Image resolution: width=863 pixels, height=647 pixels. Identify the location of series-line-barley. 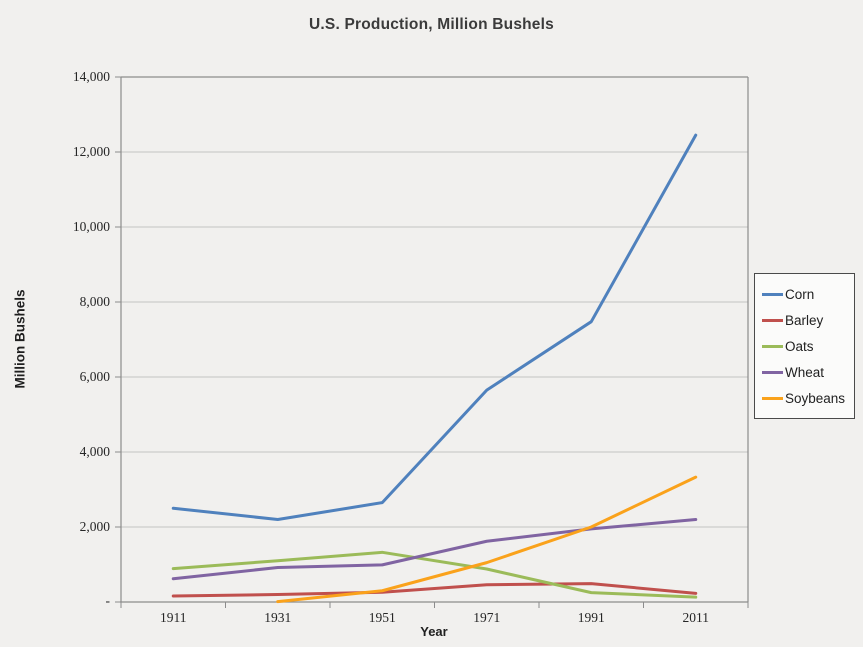
(434, 590).